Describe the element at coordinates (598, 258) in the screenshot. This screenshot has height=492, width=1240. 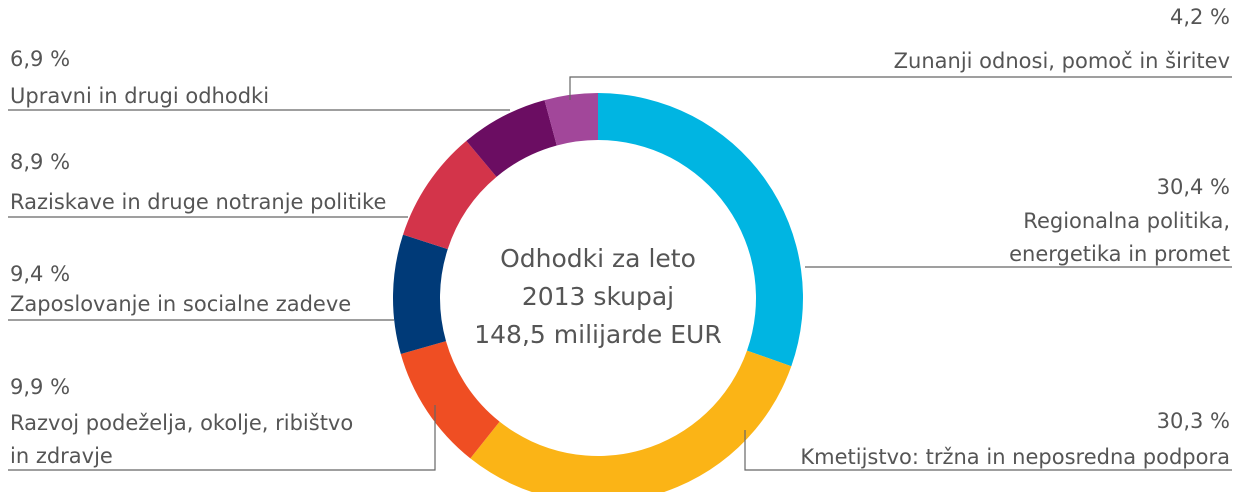
I see `center-label: Odhodki za leto` at that location.